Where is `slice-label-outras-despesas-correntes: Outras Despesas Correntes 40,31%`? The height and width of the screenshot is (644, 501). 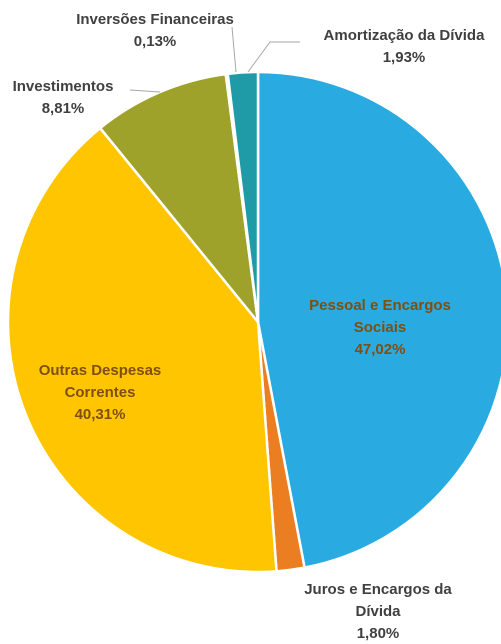 slice-label-outras-despesas-correntes: Outras Despesas Correntes 40,31% is located at coordinates (100, 392).